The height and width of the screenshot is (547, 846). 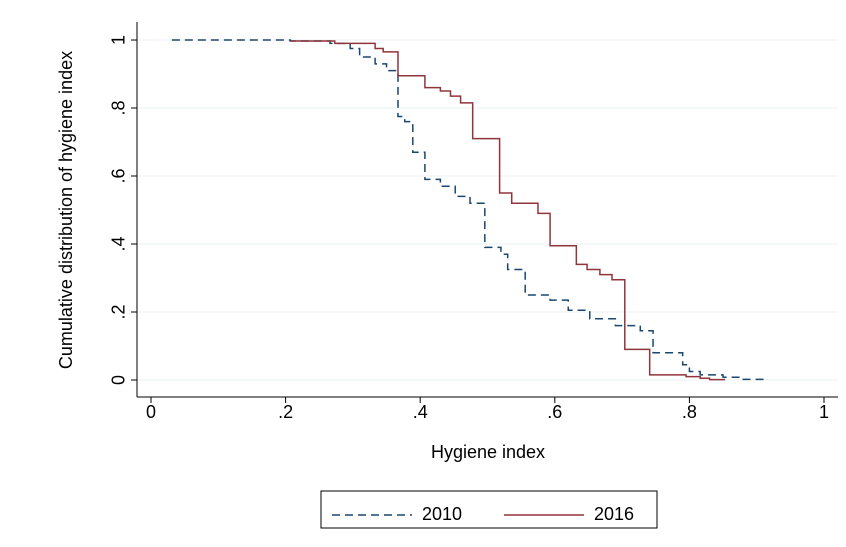 What do you see at coordinates (614, 514) in the screenshot?
I see `legend-label: 2016` at bounding box center [614, 514].